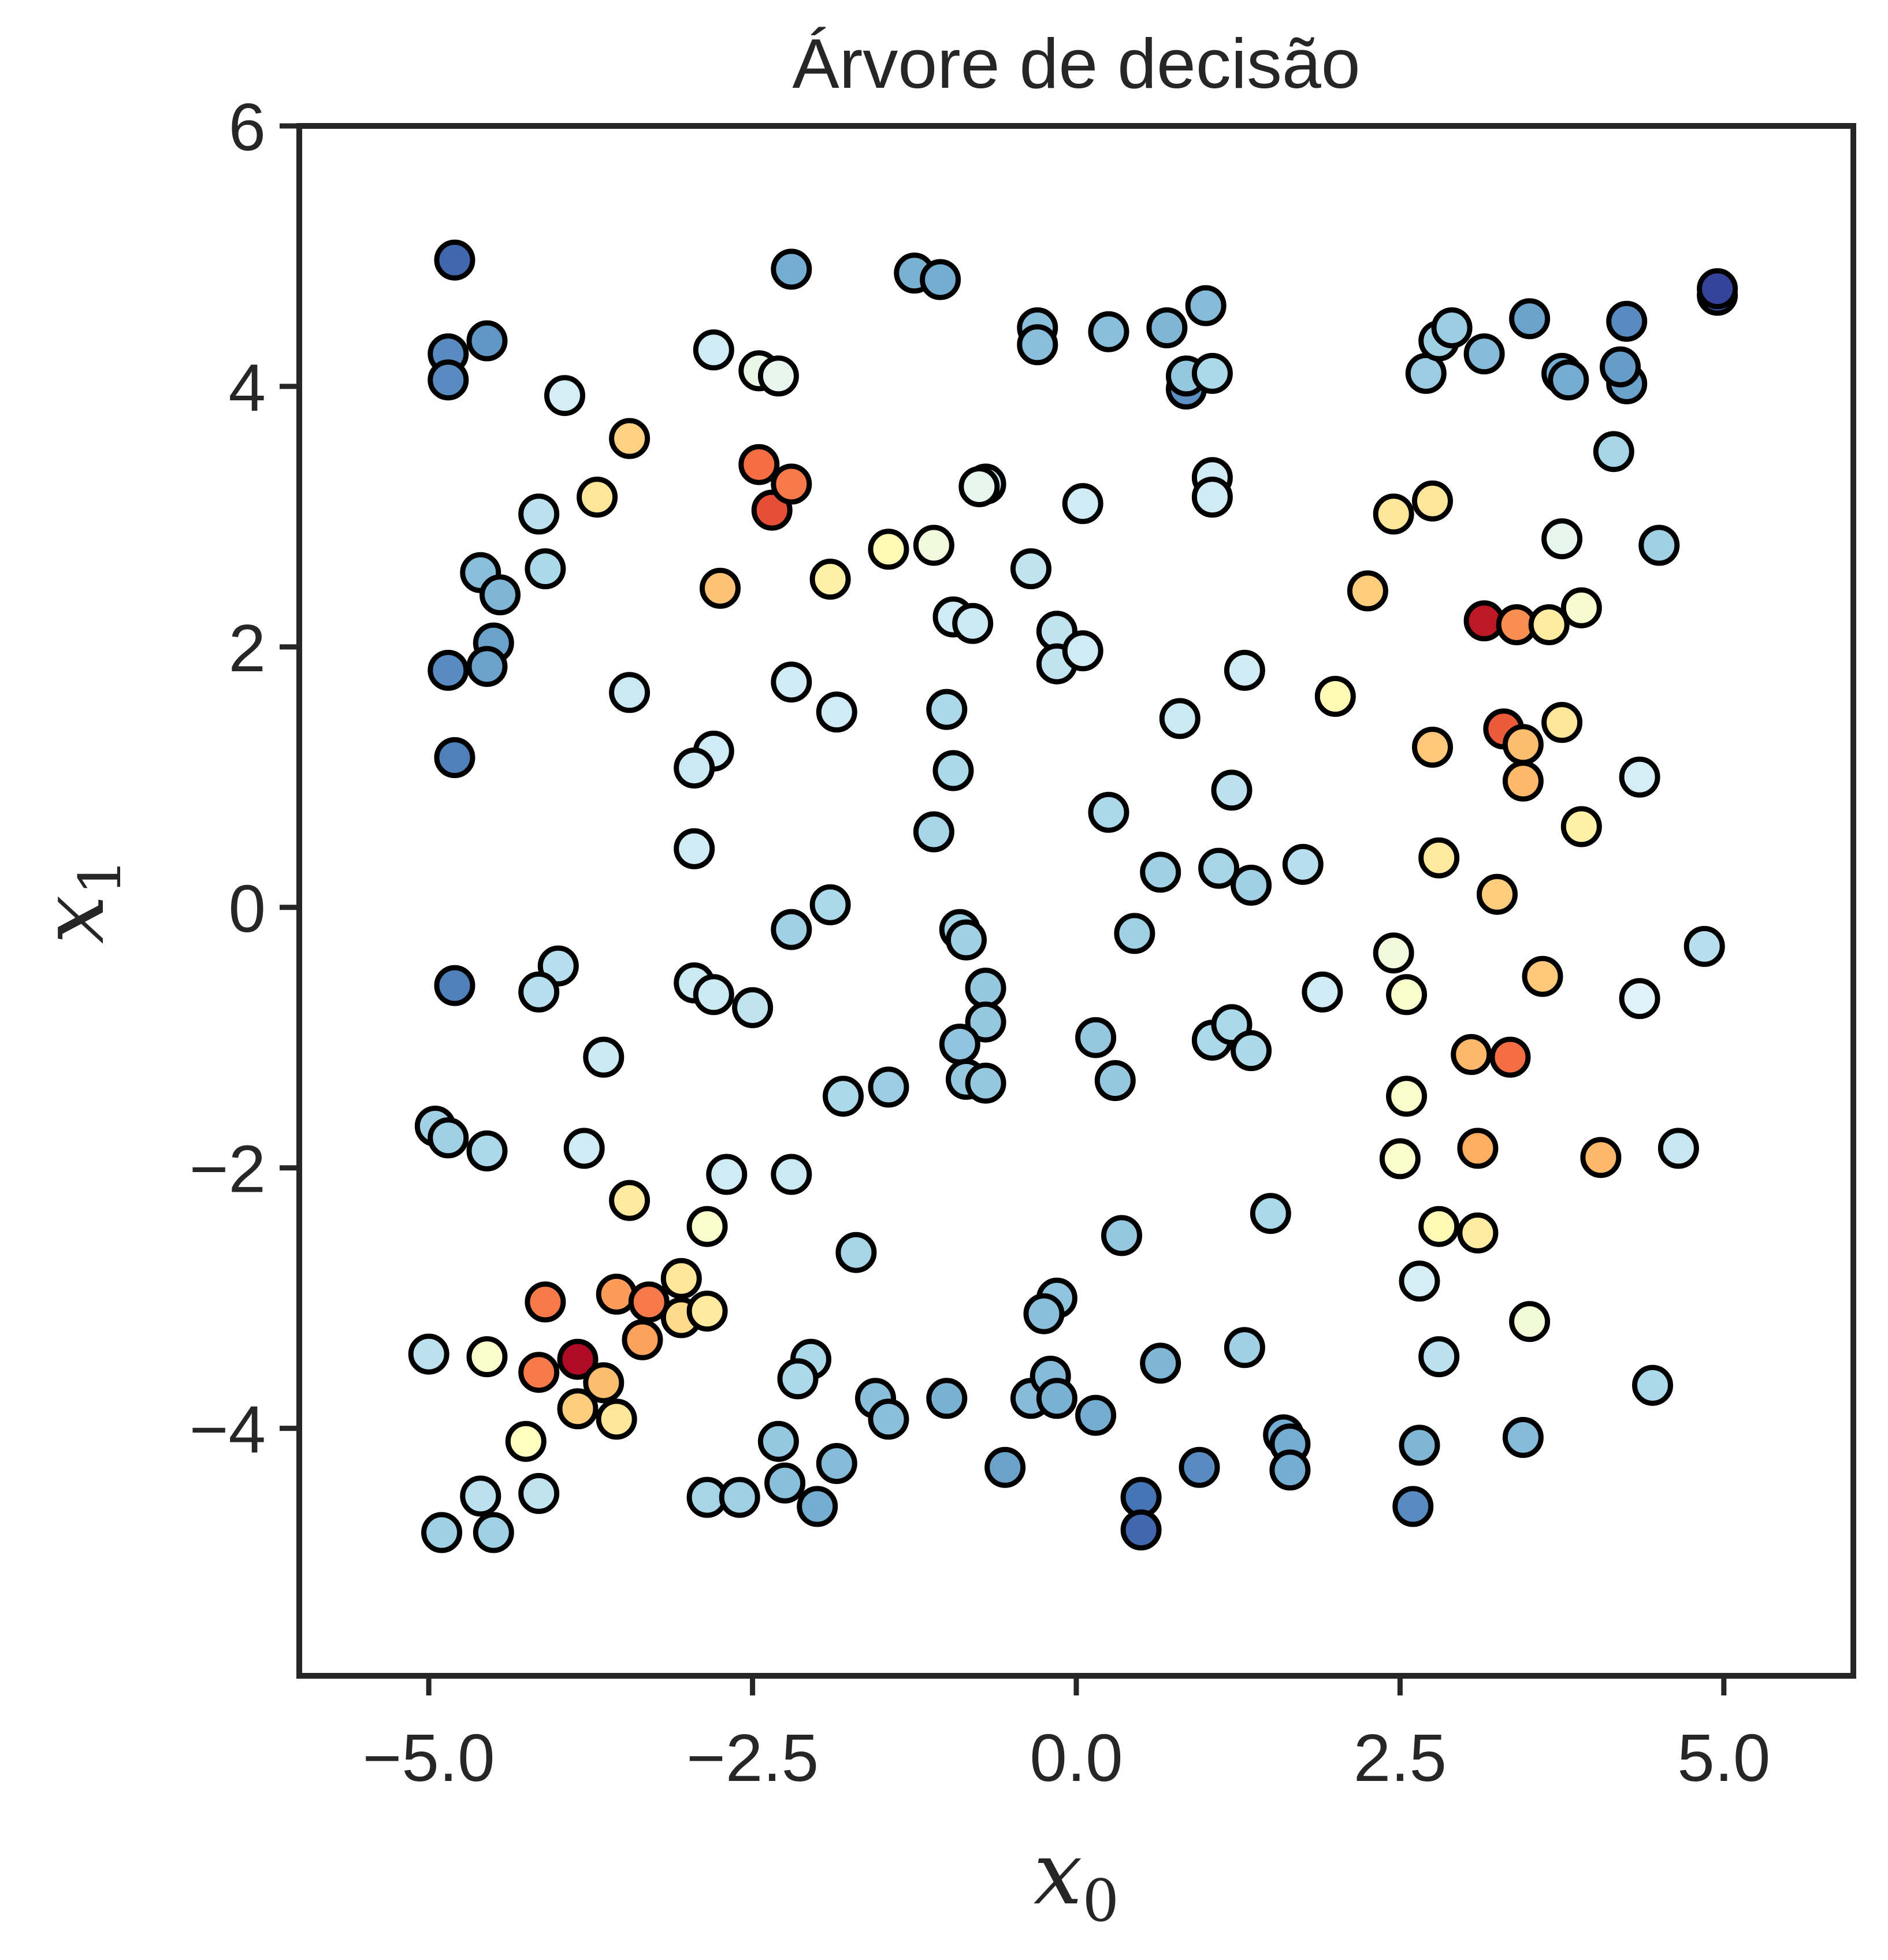 This screenshot has width=1888, height=1960. What do you see at coordinates (1076, 1757) in the screenshot?
I see `x-tick-label: 0.0` at bounding box center [1076, 1757].